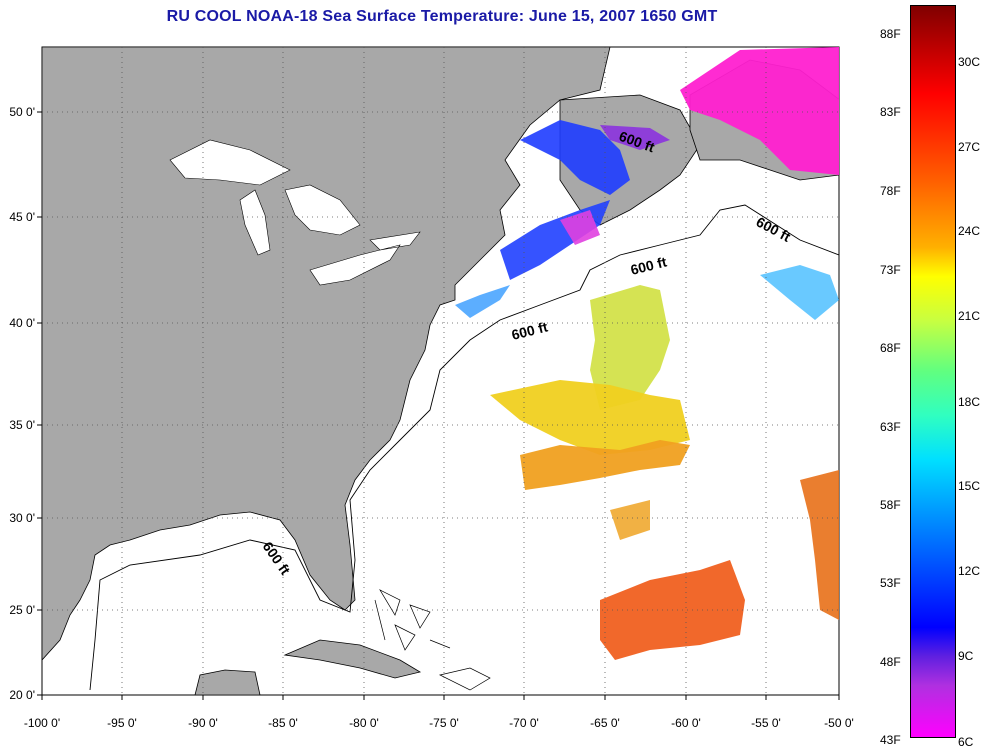 The image size is (984, 754). I want to click on colorbar-c-label: 30C, so click(969, 62).